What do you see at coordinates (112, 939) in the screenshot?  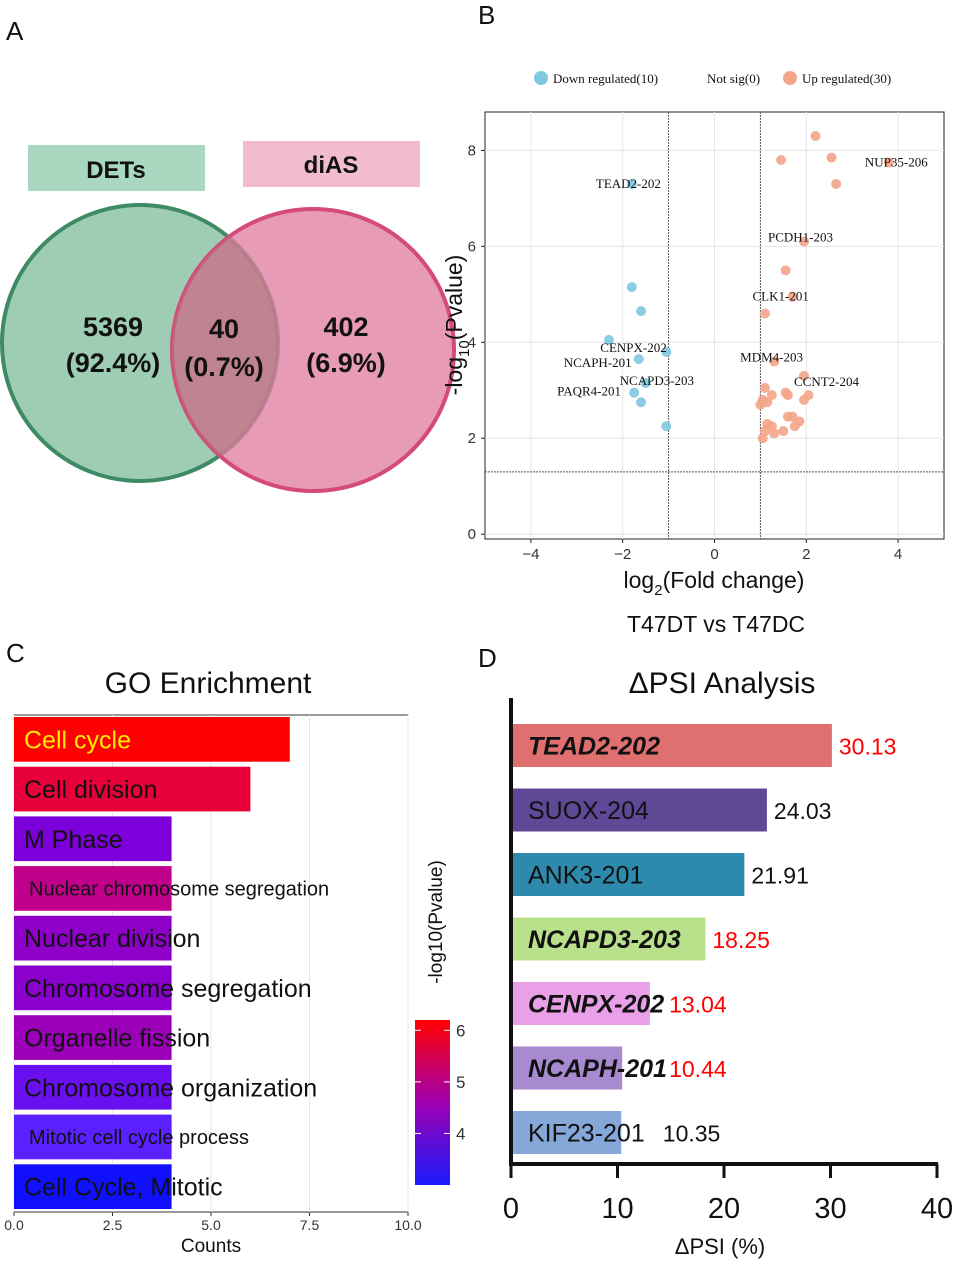 I see `go-bar-label: Nuclear division` at bounding box center [112, 939].